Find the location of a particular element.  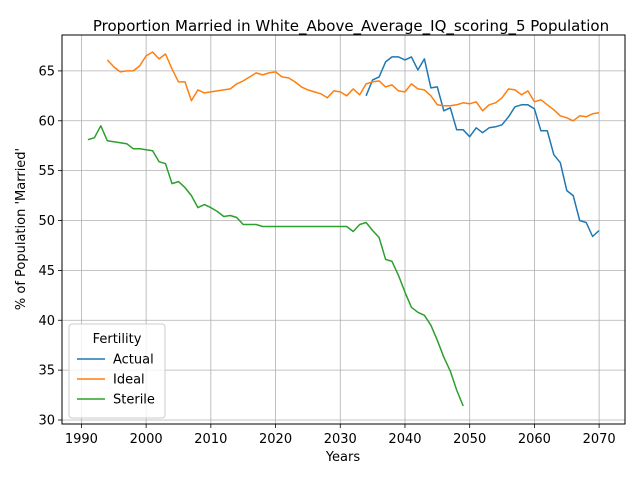

x-axis: 1990 2000 2010 2020 2030 2040 2050 2060 2070 is located at coordinates (340, 435).